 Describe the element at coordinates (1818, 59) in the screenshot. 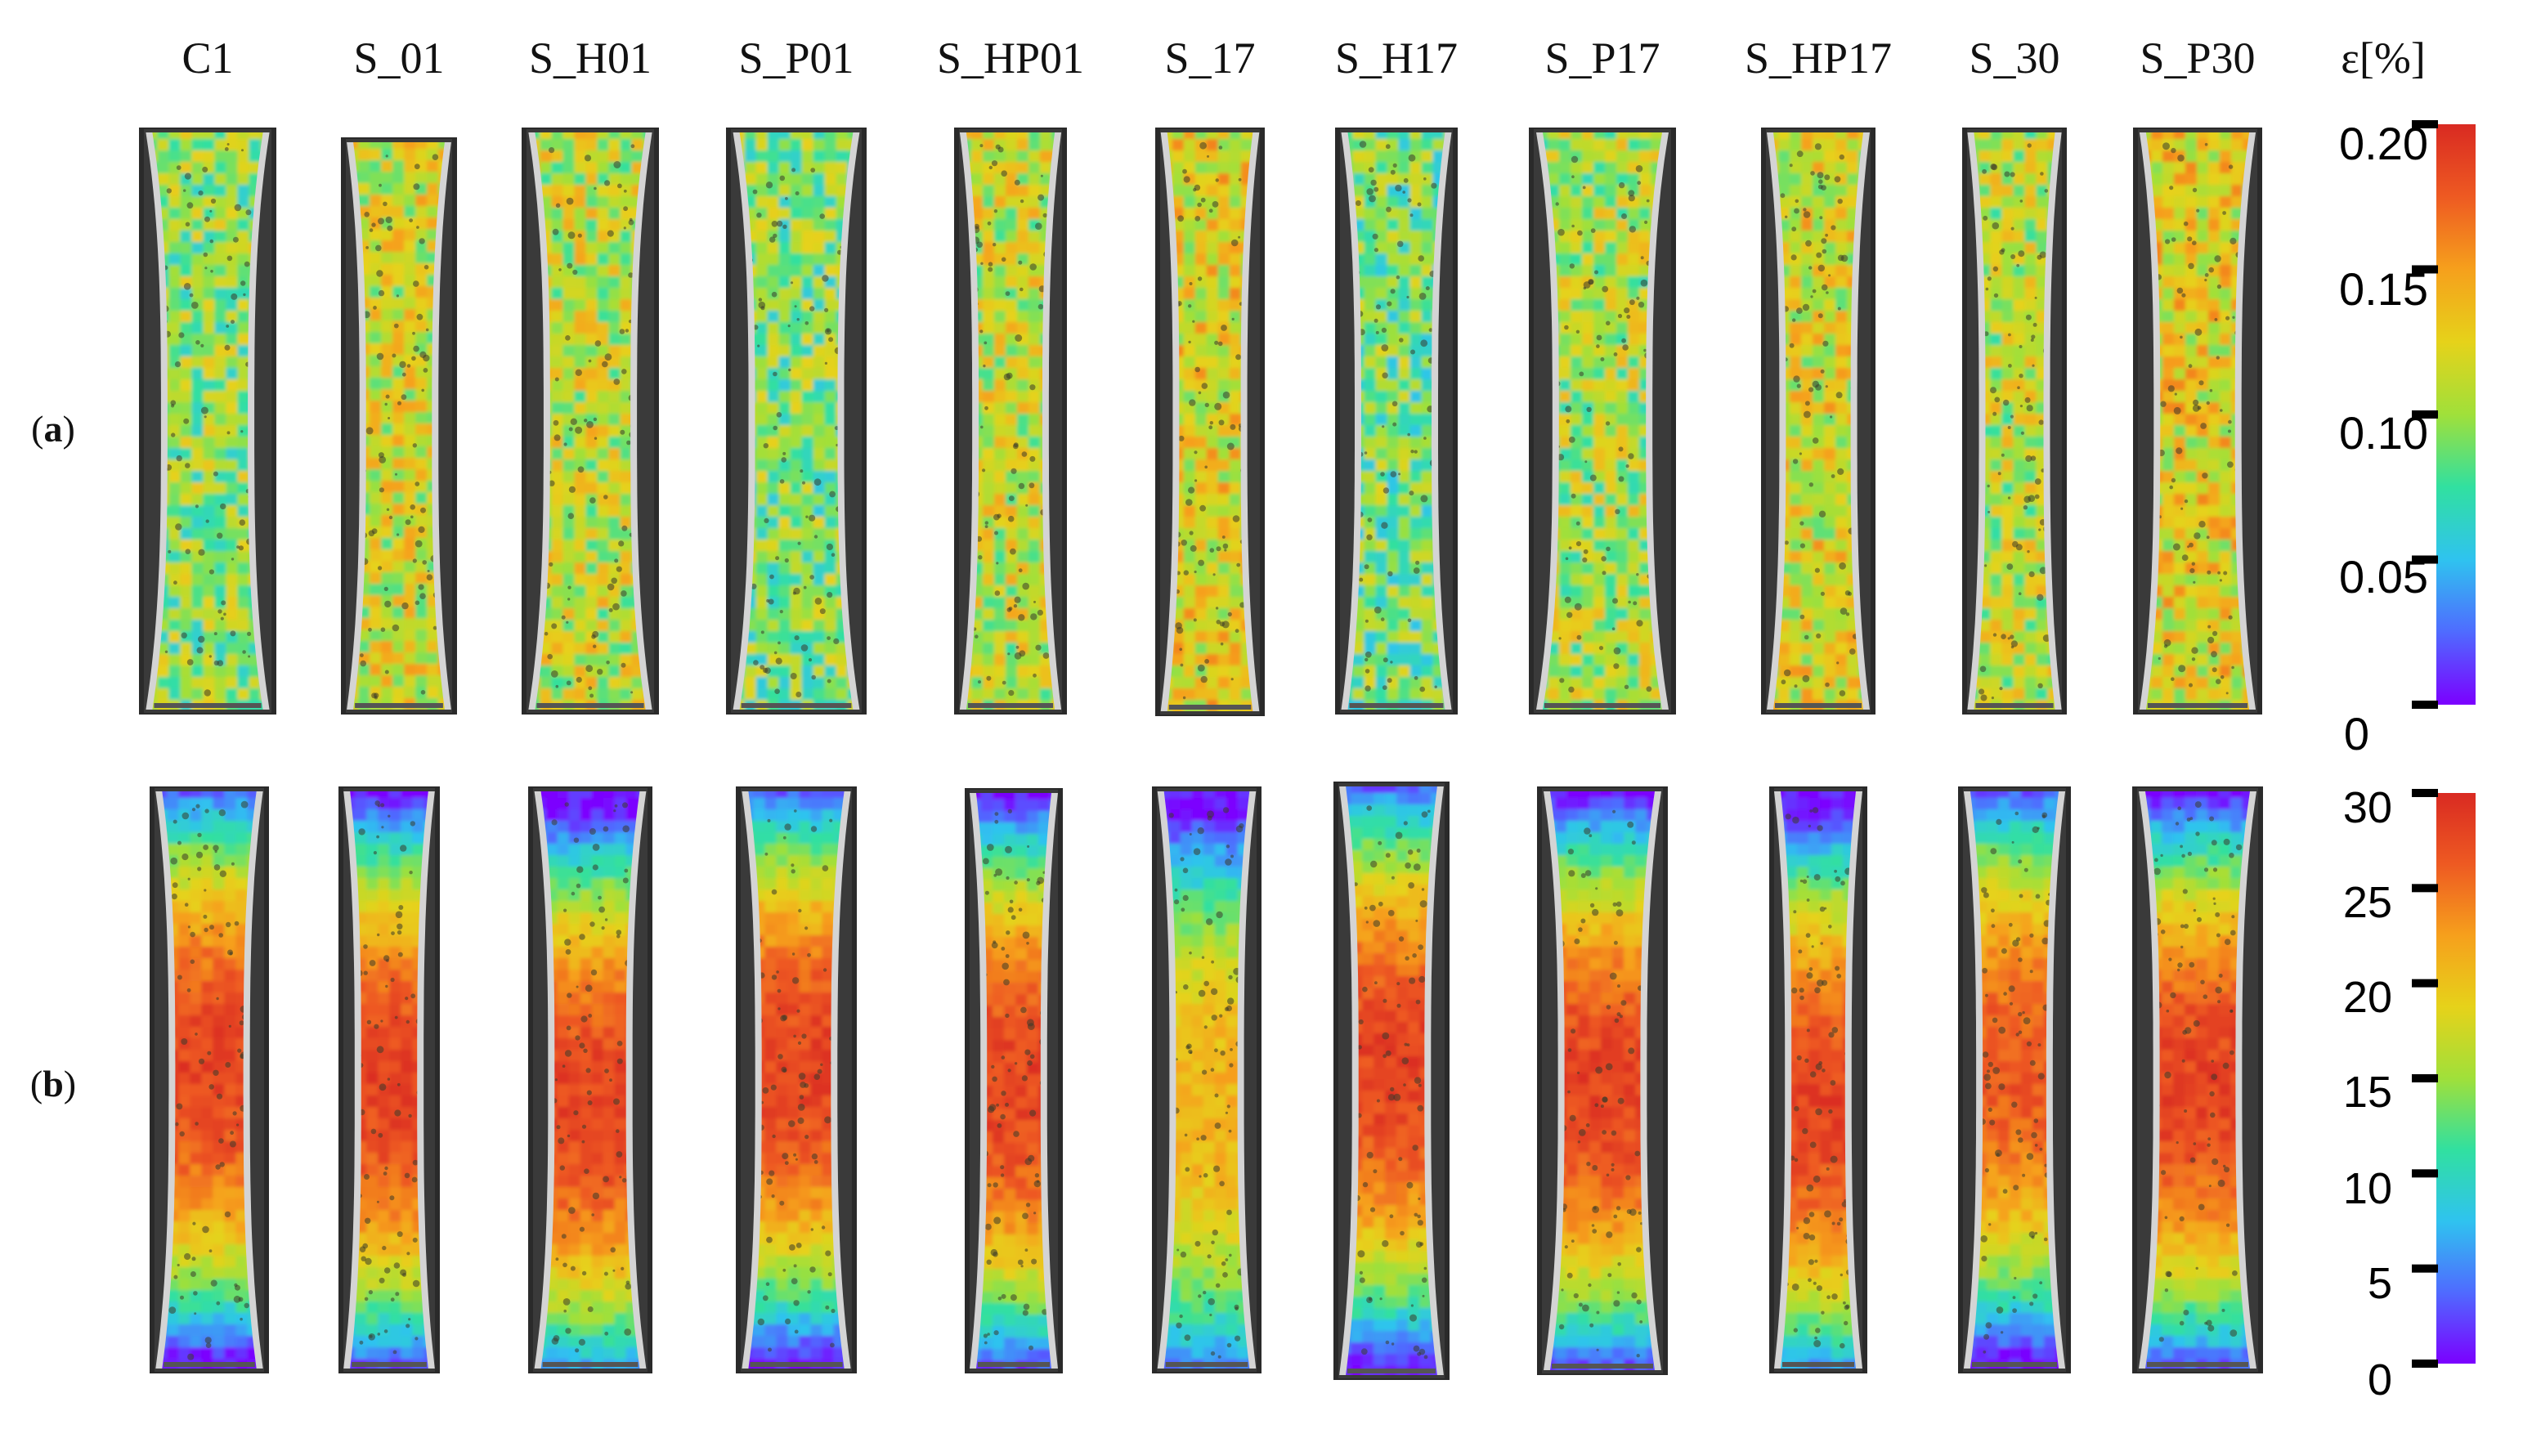

I see `column-label-s-hp17: S_HP17` at that location.